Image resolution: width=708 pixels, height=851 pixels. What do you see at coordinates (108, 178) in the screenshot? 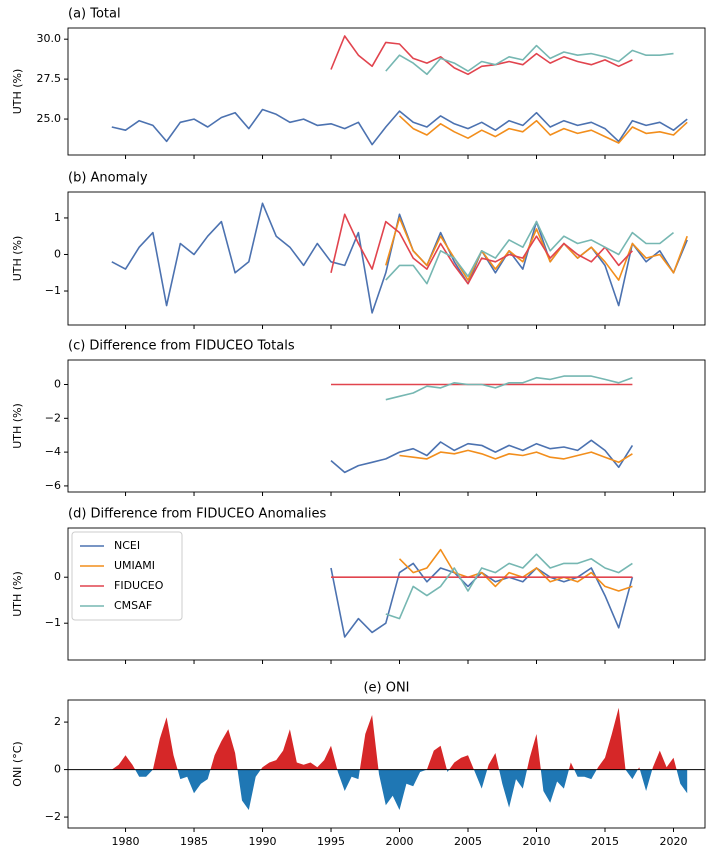
I see `panel-title: (b) Anomaly` at bounding box center [108, 178].